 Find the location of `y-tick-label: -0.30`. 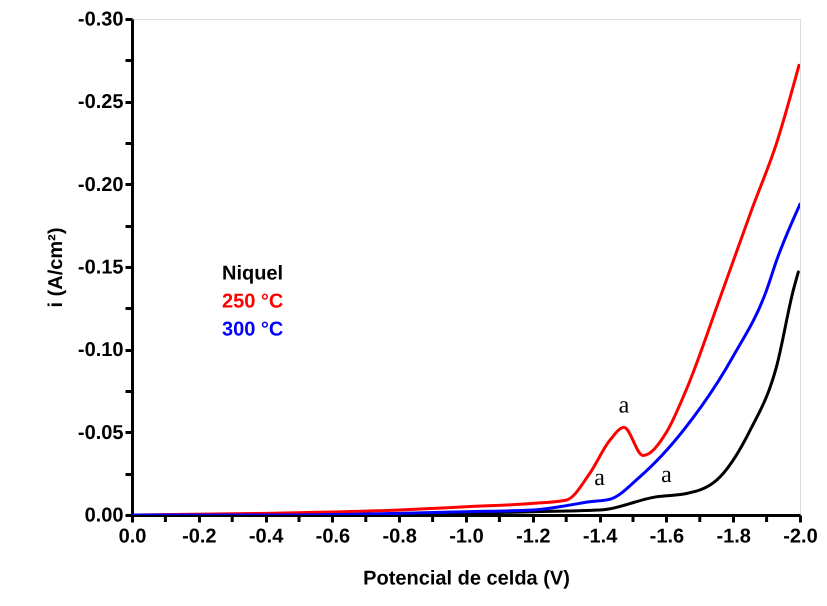

y-tick-label: -0.30 is located at coordinates (101, 19).